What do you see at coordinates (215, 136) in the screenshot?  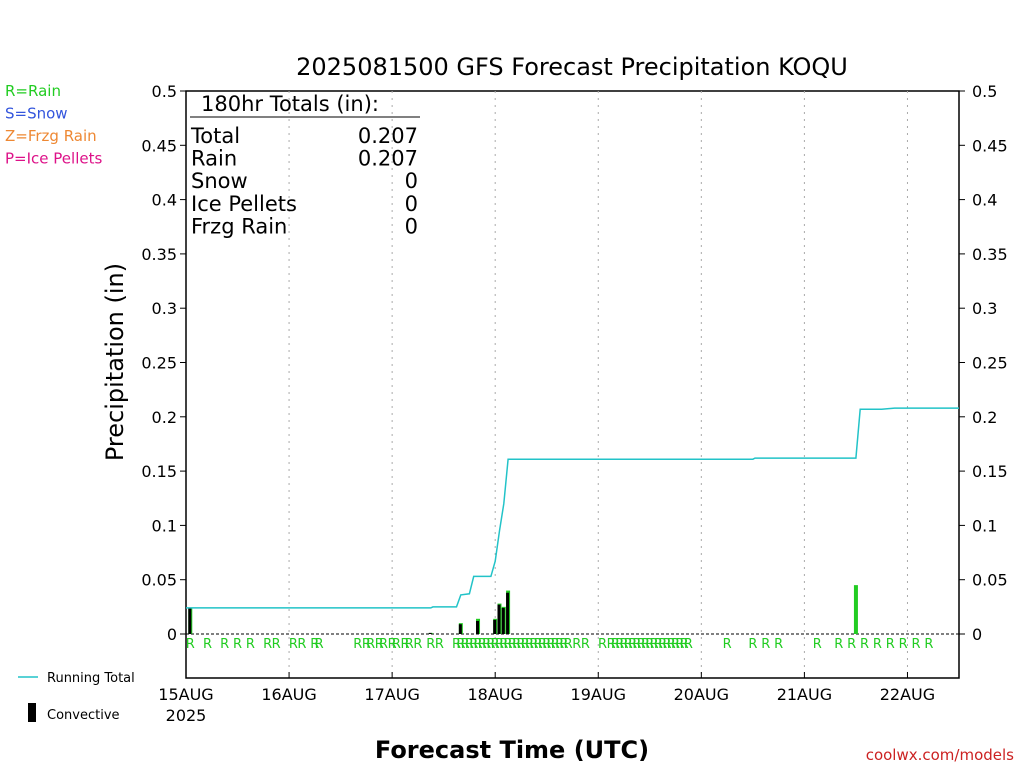 I see `totals-row-label: Total` at bounding box center [215, 136].